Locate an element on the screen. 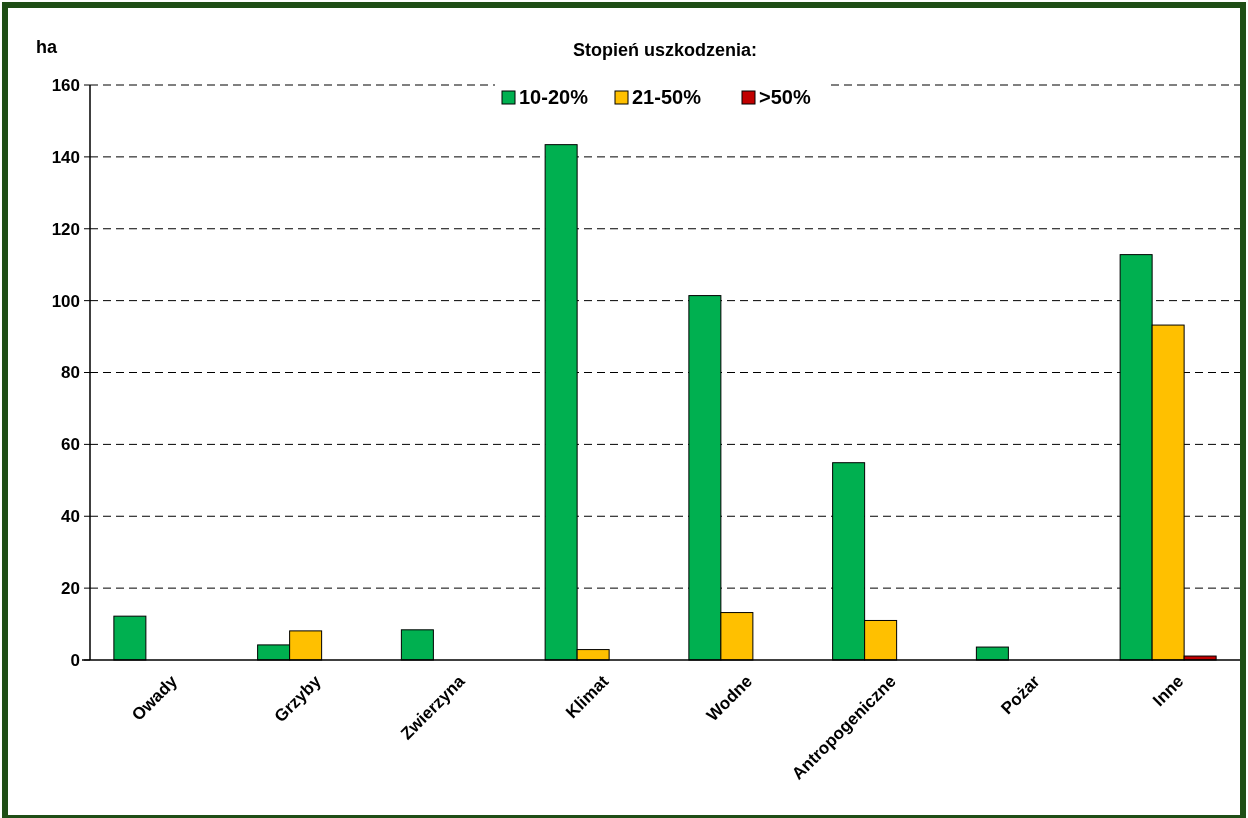 Image resolution: width=1248 pixels, height=818 pixels. y-tick-label: 100 is located at coordinates (65, 301).